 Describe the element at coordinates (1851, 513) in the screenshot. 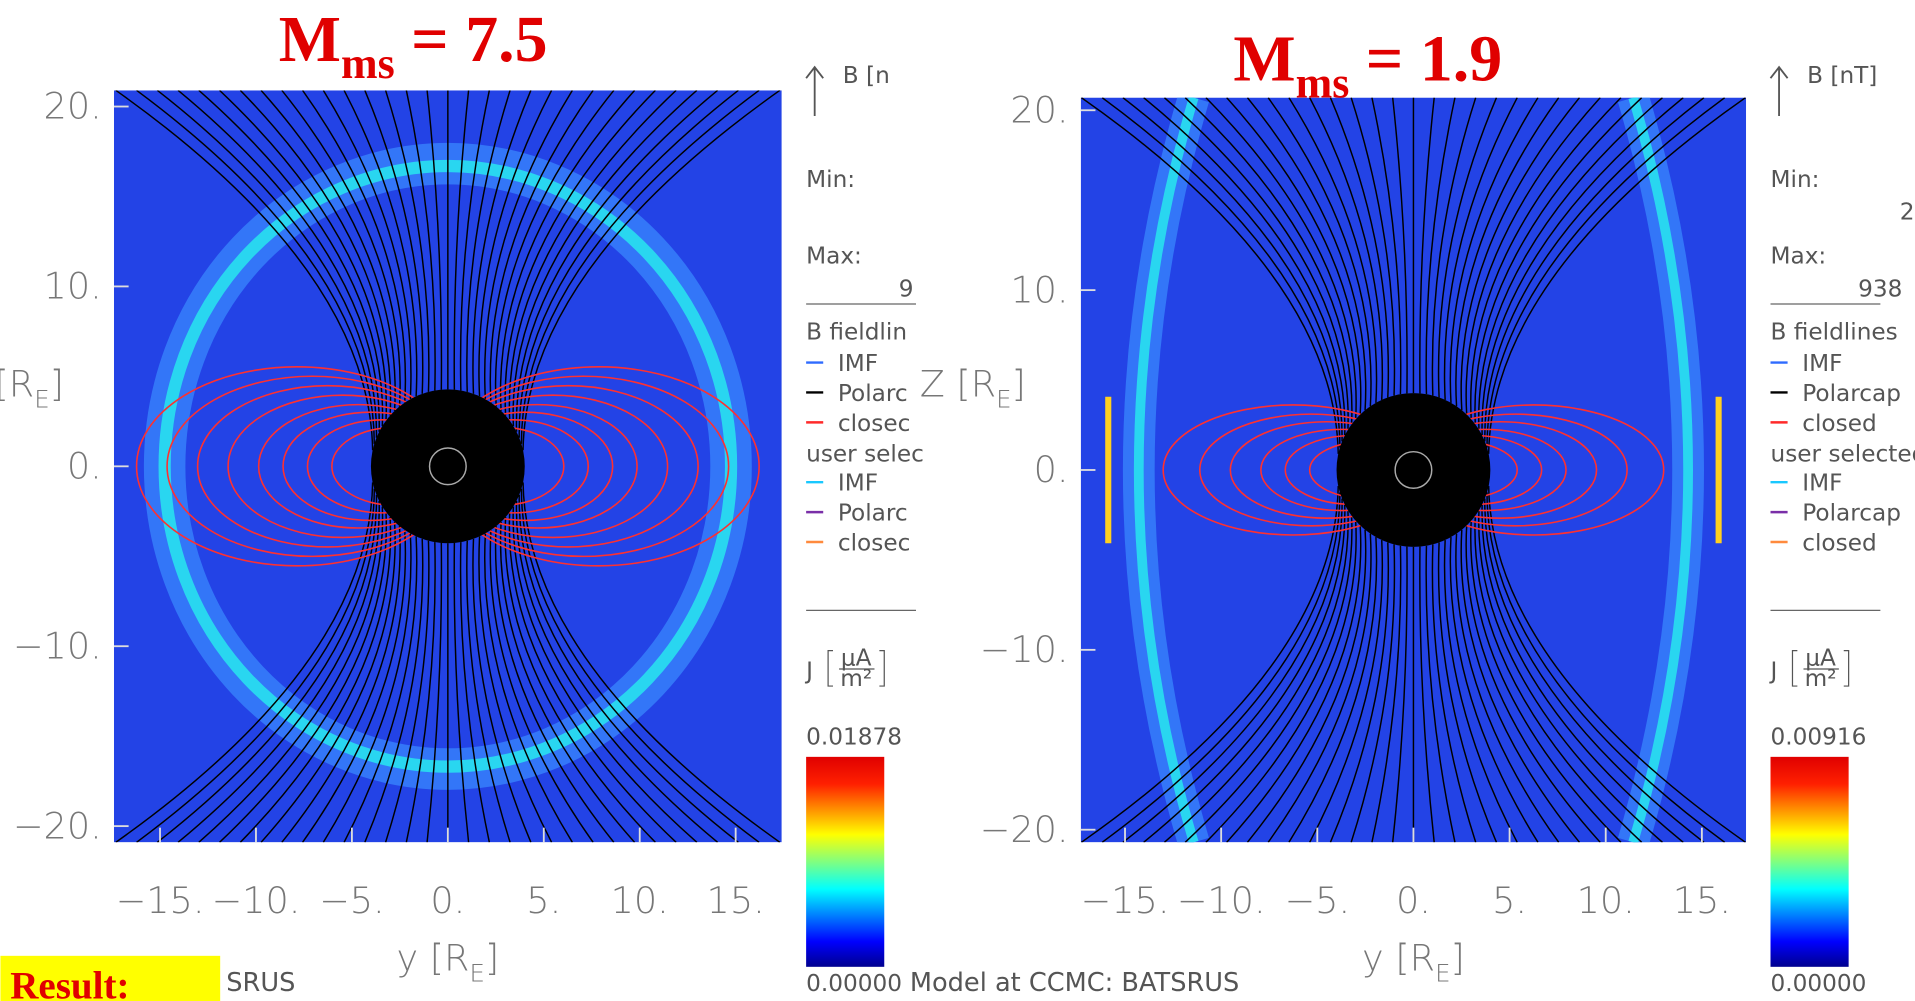

I see `legend-label: Polarcap` at that location.